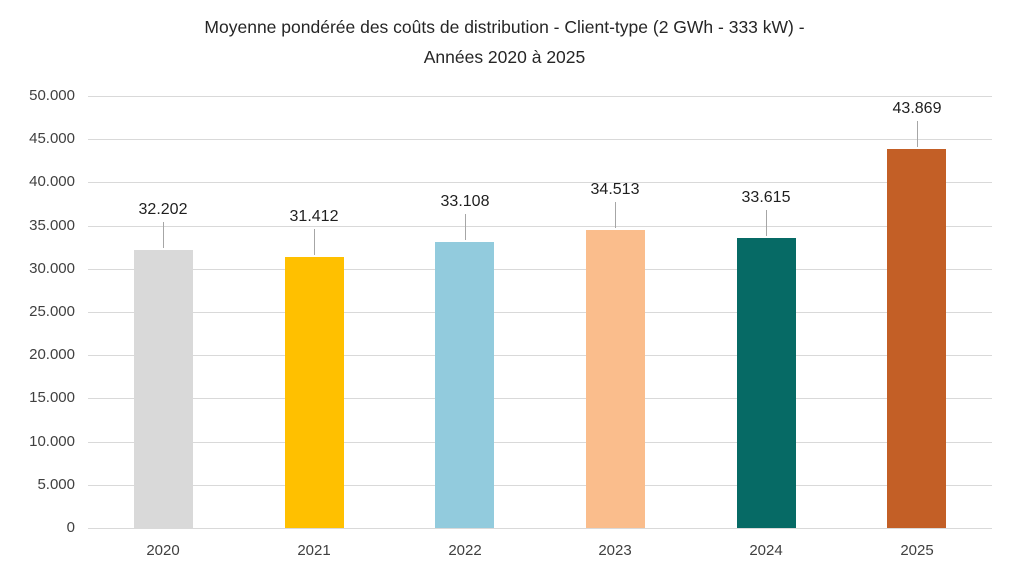 The height and width of the screenshot is (578, 1009). What do you see at coordinates (314, 392) in the screenshot?
I see `bar-2021` at bounding box center [314, 392].